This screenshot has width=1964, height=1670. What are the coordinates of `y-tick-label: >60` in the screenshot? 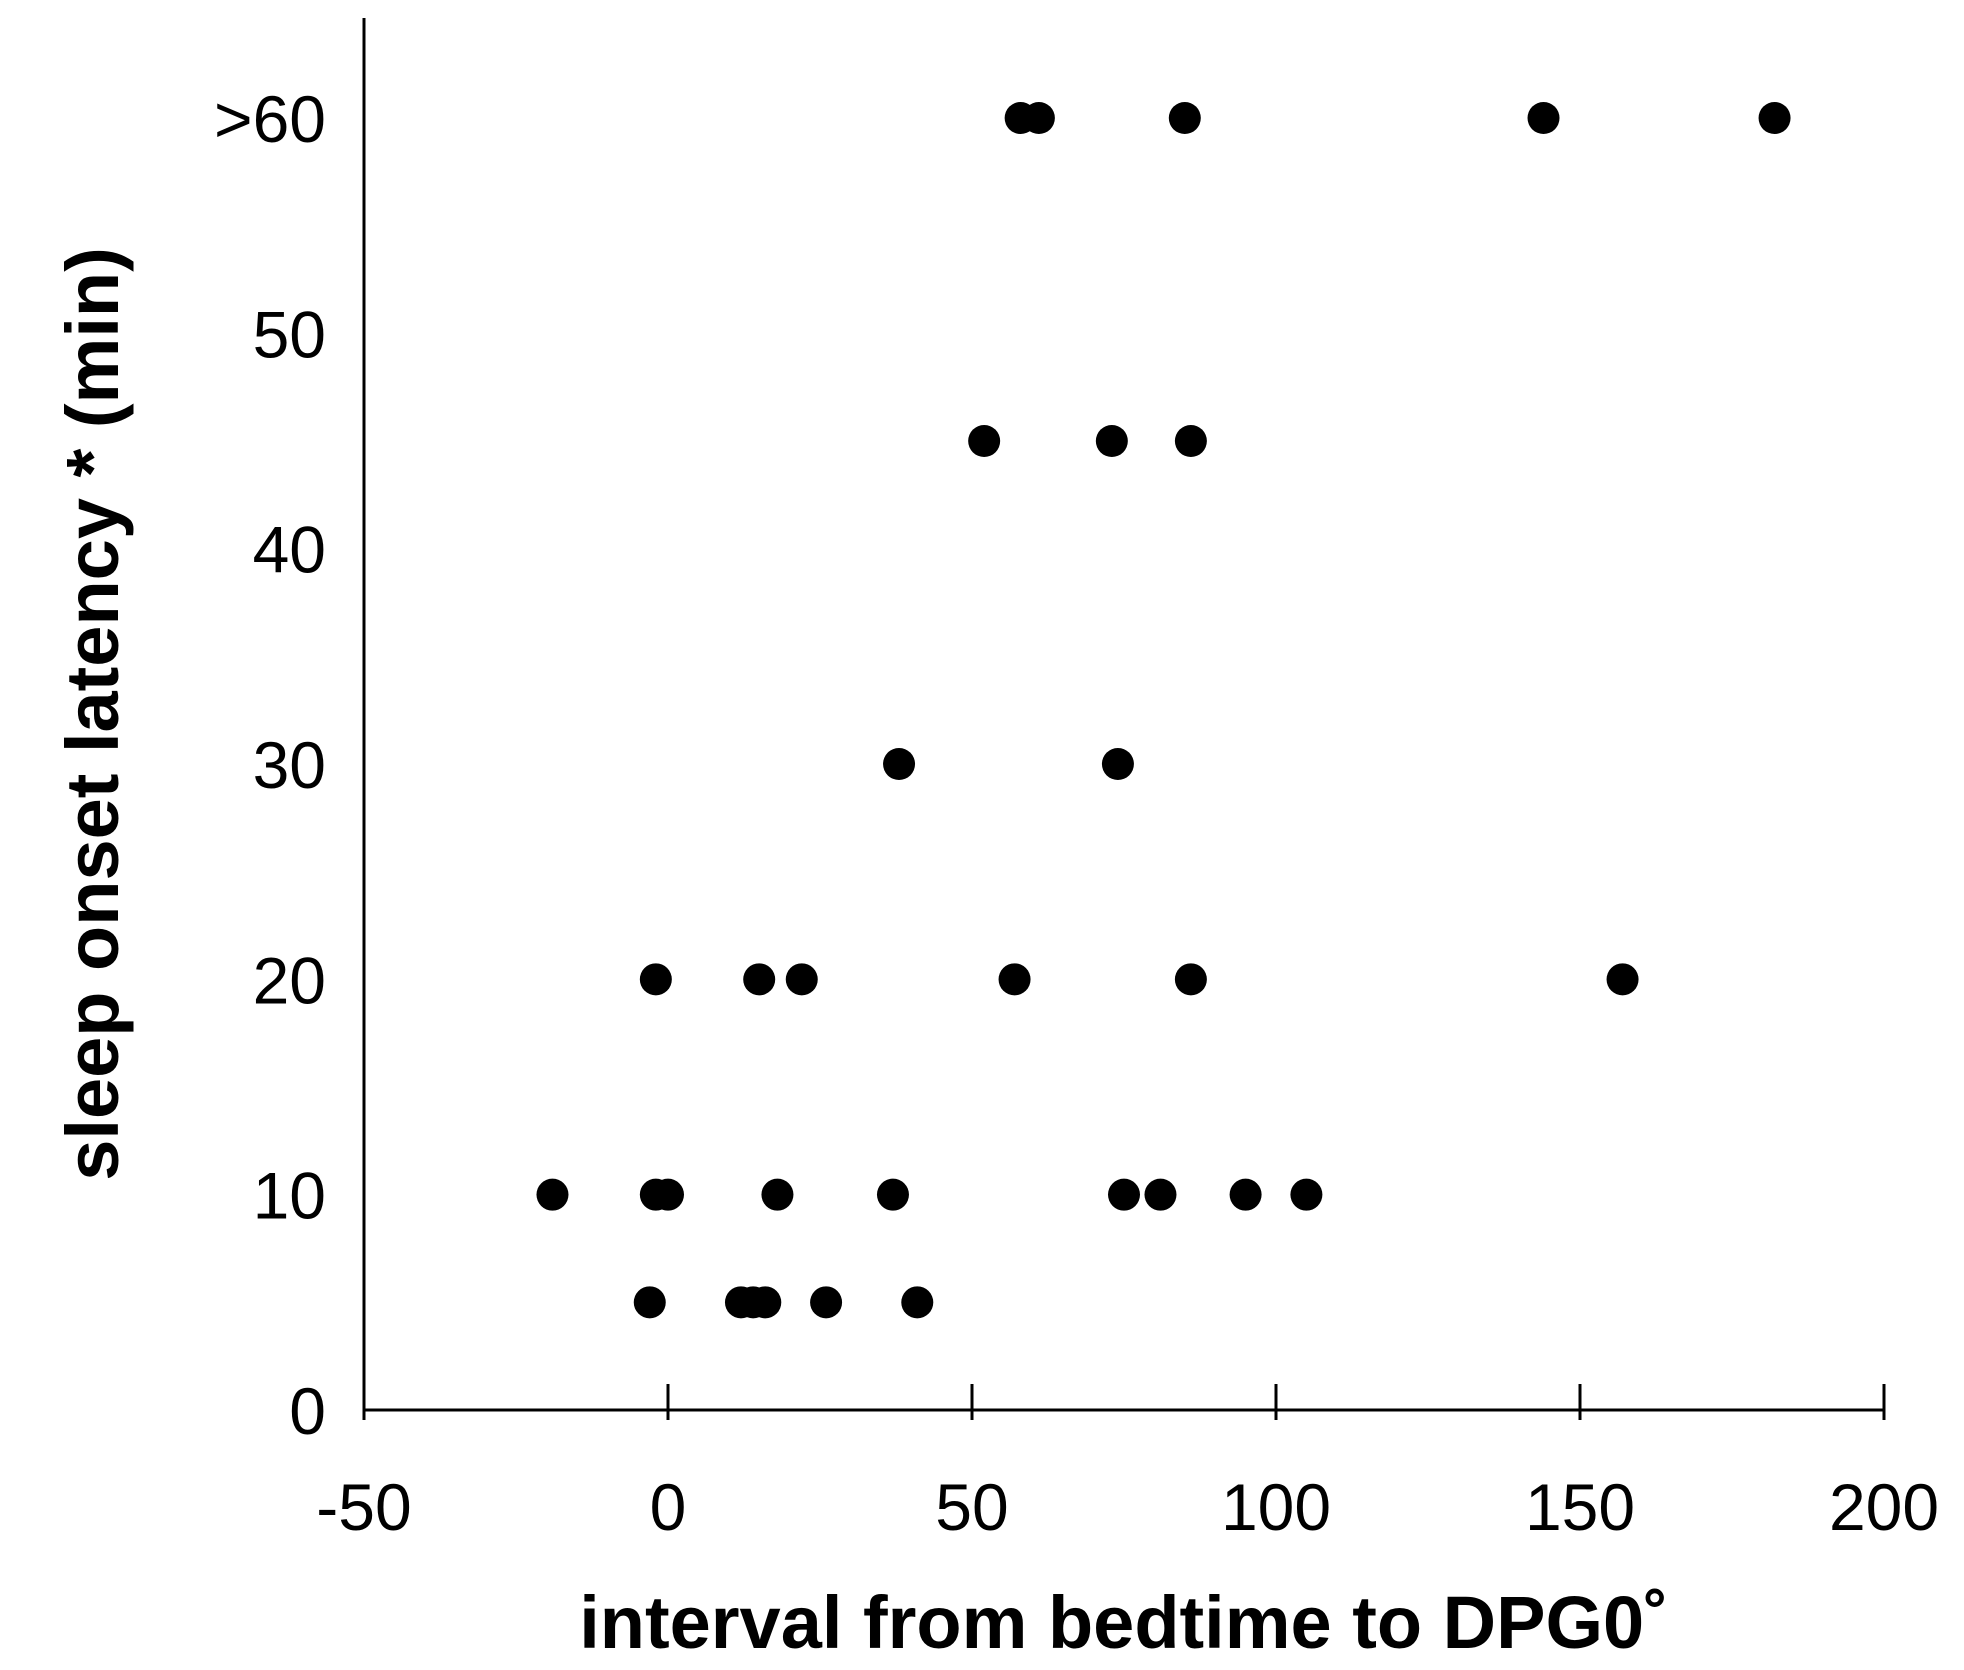 It's located at (270, 119).